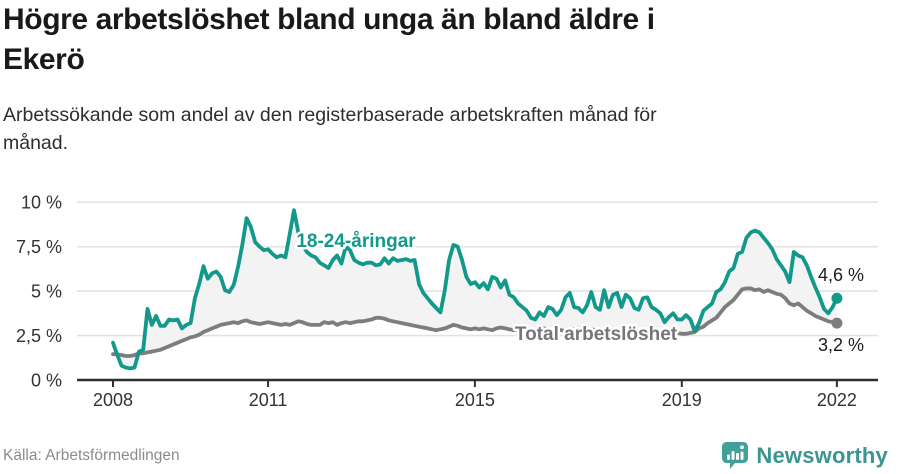  Describe the element at coordinates (44, 59) in the screenshot. I see `chart-title-line2: Ekerö` at that location.